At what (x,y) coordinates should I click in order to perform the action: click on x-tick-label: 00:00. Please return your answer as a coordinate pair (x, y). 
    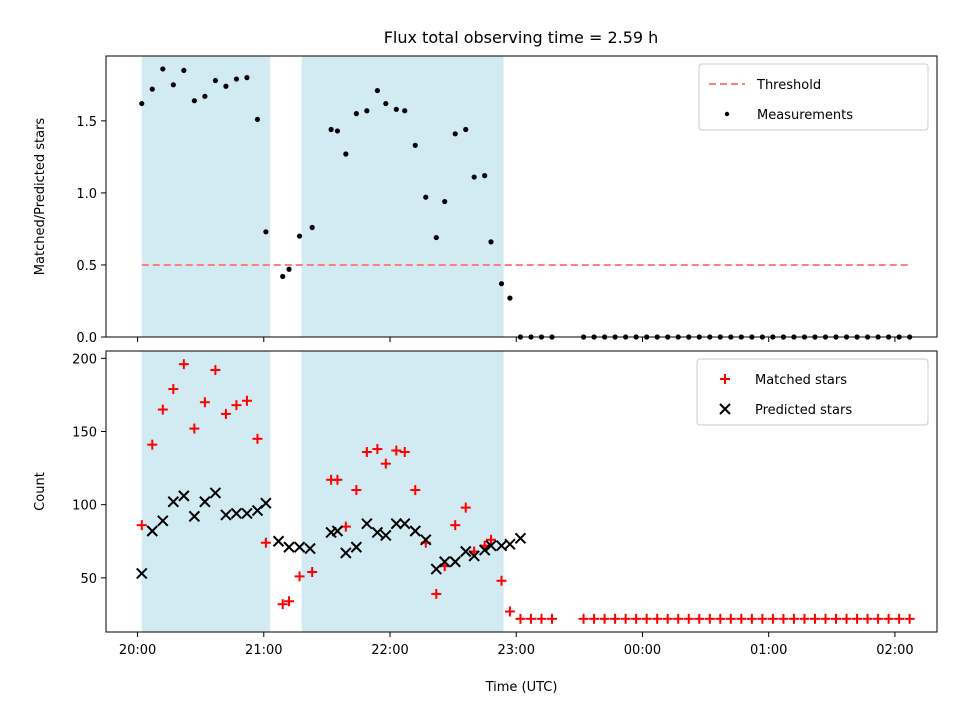
    Looking at the image, I should click on (642, 650).